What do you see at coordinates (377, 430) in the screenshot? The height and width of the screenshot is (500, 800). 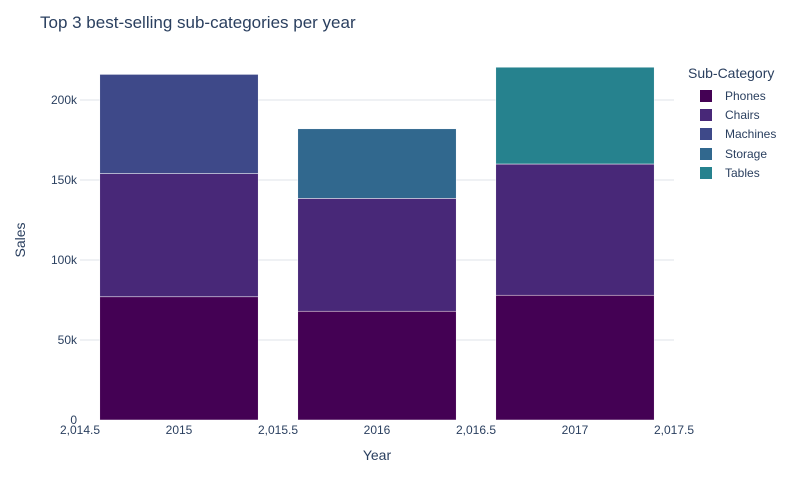 I see `x-tick-label: 2016` at bounding box center [377, 430].